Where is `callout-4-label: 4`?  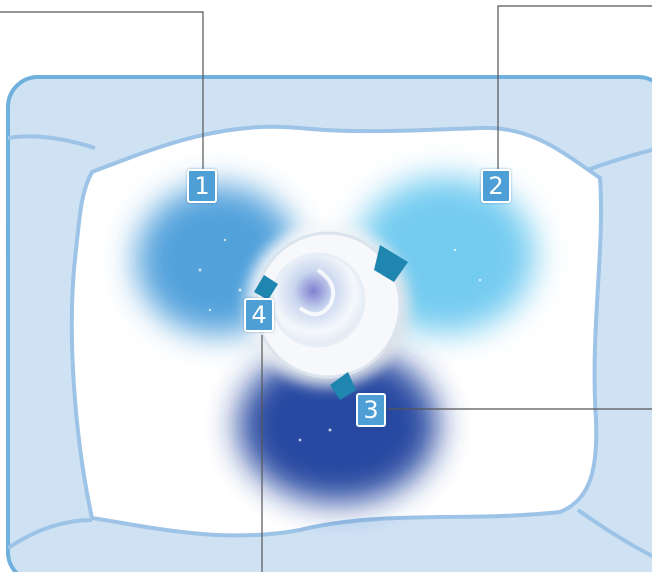
callout-4-label: 4 is located at coordinates (259, 315).